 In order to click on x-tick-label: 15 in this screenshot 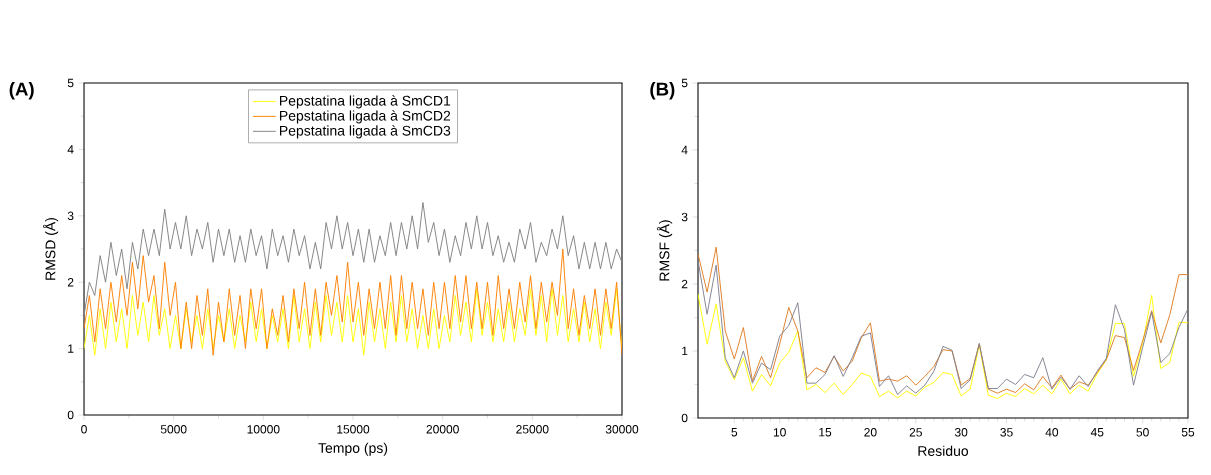, I will do `click(825, 432)`.